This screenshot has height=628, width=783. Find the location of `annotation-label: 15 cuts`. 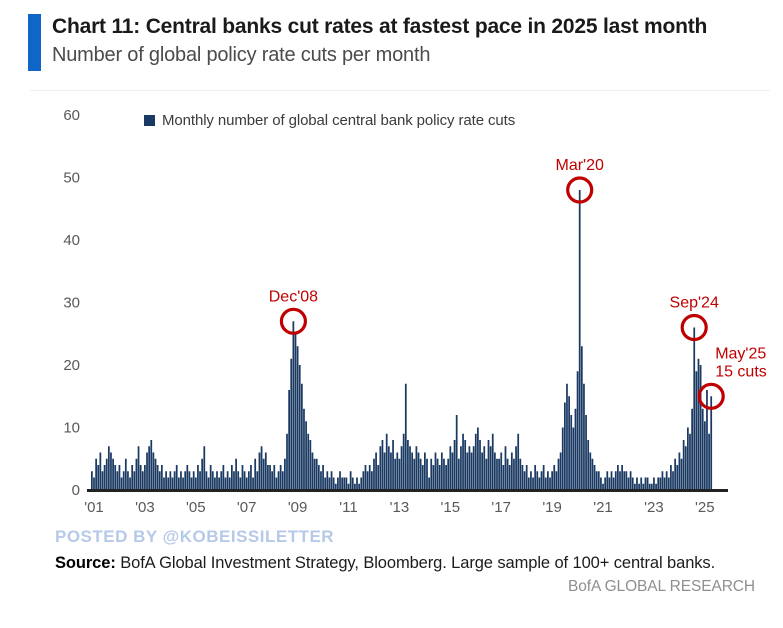

annotation-label: 15 cuts is located at coordinates (741, 371).